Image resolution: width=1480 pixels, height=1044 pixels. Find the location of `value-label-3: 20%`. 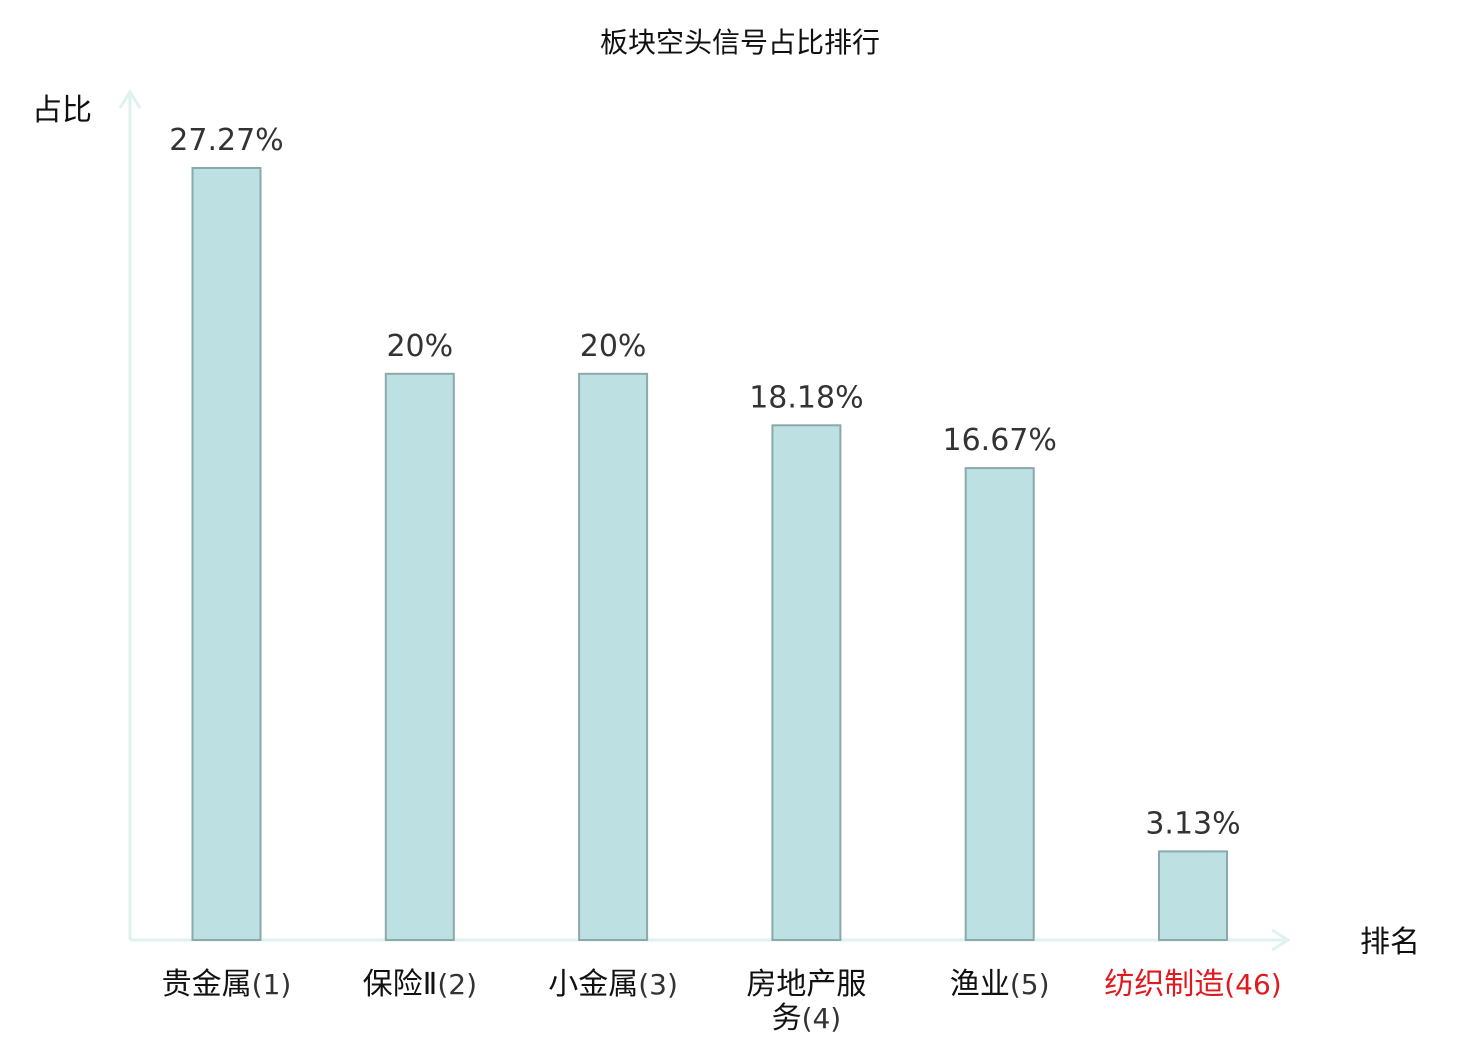

value-label-3: 20% is located at coordinates (613, 346).